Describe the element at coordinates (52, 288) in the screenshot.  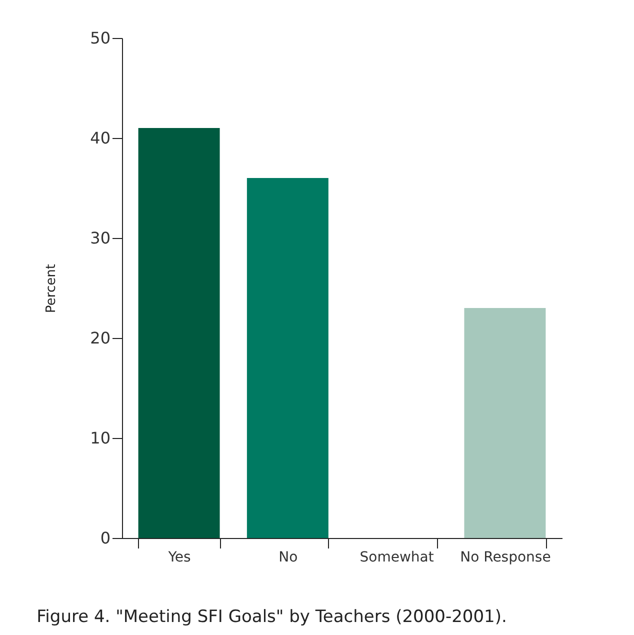
I see `y-axis-title: Percent` at that location.